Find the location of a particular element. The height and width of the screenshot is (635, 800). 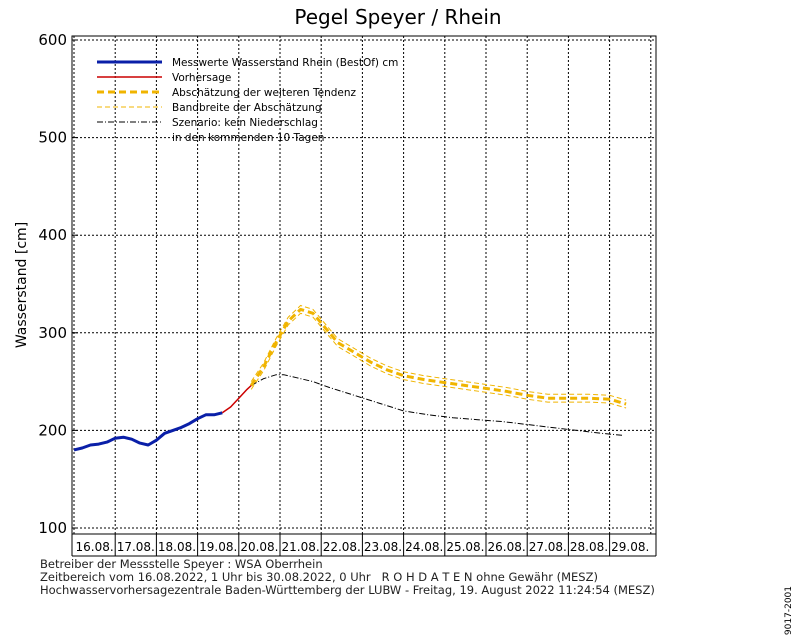

legend-label: Messwerte Wasserstand Rhein (BestOf) cm is located at coordinates (285, 63).